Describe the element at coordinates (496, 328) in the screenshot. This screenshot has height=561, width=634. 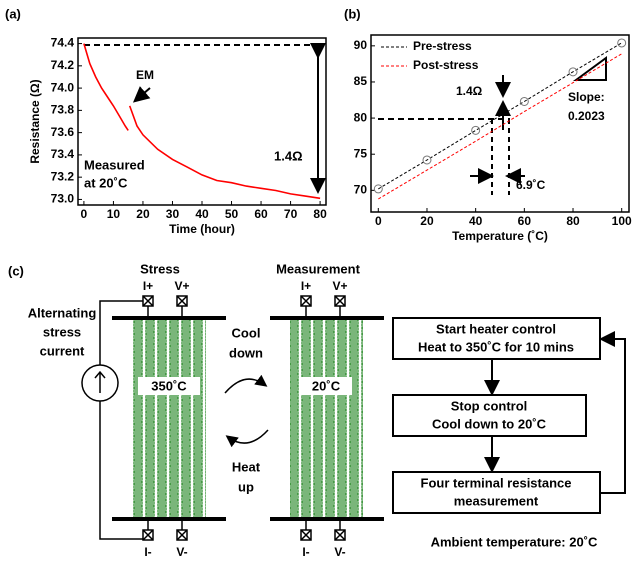
I see `step-text: Start heater control` at that location.